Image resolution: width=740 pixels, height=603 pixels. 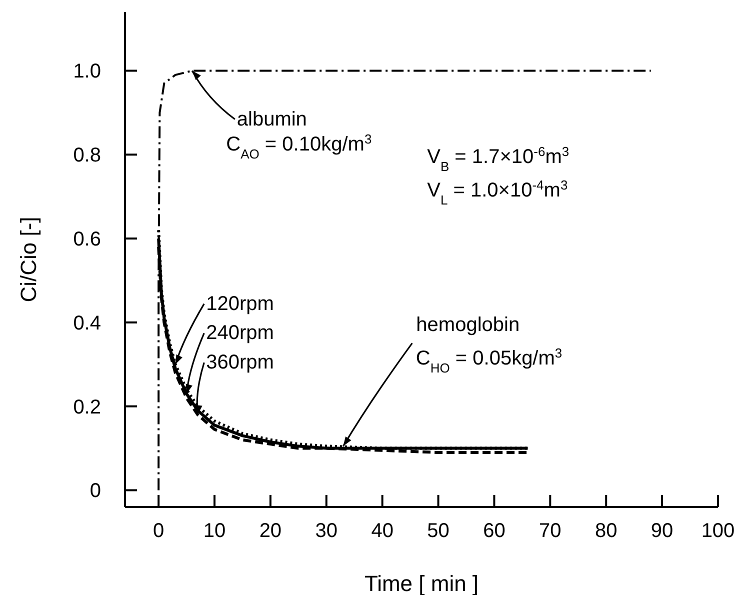 What do you see at coordinates (95, 491) in the screenshot?
I see `y-tick-label: 0` at bounding box center [95, 491].